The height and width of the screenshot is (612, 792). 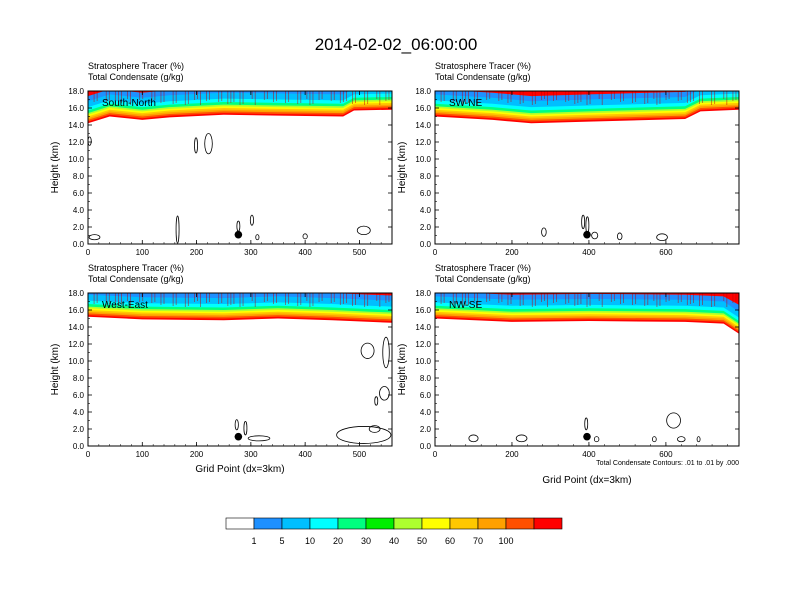 I want to click on x-tick-label: 500, so click(x=360, y=252).